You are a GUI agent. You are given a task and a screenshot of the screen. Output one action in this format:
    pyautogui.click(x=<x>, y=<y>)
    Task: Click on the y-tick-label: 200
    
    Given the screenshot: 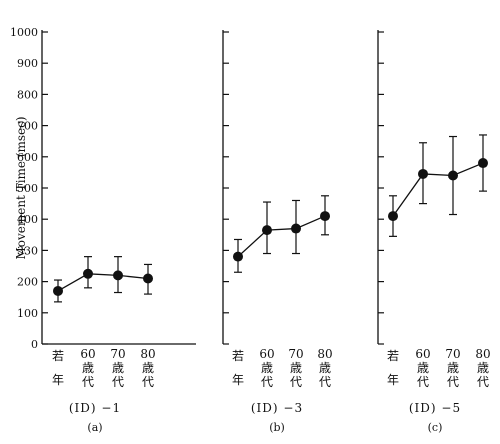 What is the action you would take?
    pyautogui.click(x=27, y=282)
    